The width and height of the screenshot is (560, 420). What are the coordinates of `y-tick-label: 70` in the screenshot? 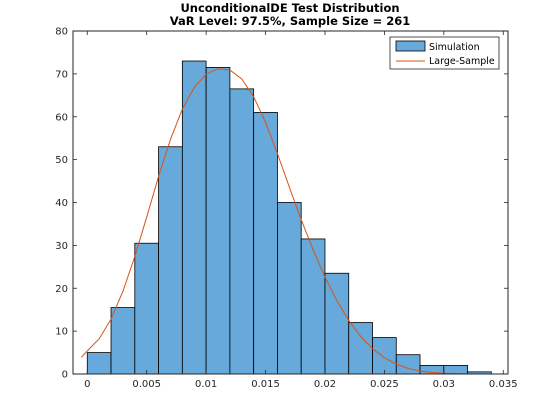 It's located at (61, 74).